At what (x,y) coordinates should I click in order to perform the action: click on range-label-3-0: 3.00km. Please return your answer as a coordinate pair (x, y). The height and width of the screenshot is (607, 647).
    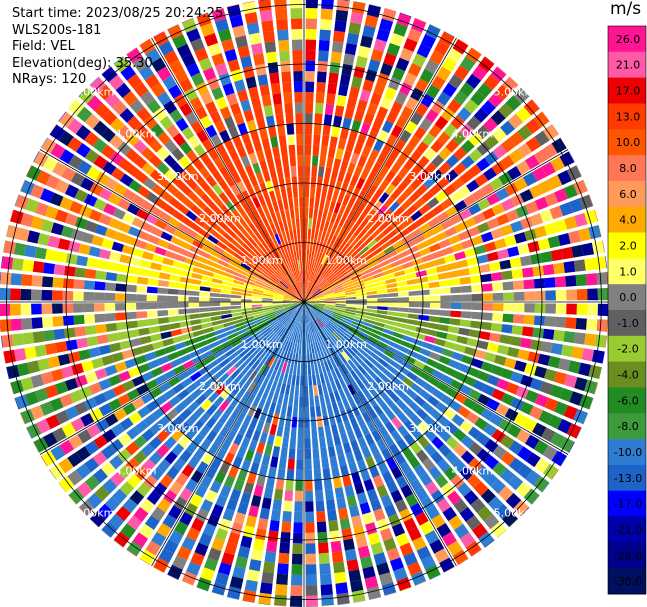
    Looking at the image, I should click on (178, 176).